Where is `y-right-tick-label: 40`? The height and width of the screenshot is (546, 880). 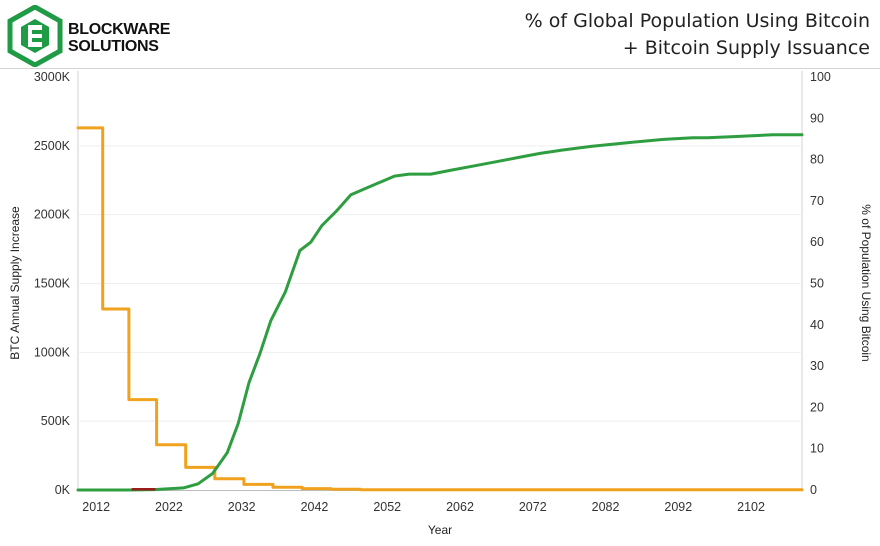
y-right-tick-label: 40 is located at coordinates (817, 325).